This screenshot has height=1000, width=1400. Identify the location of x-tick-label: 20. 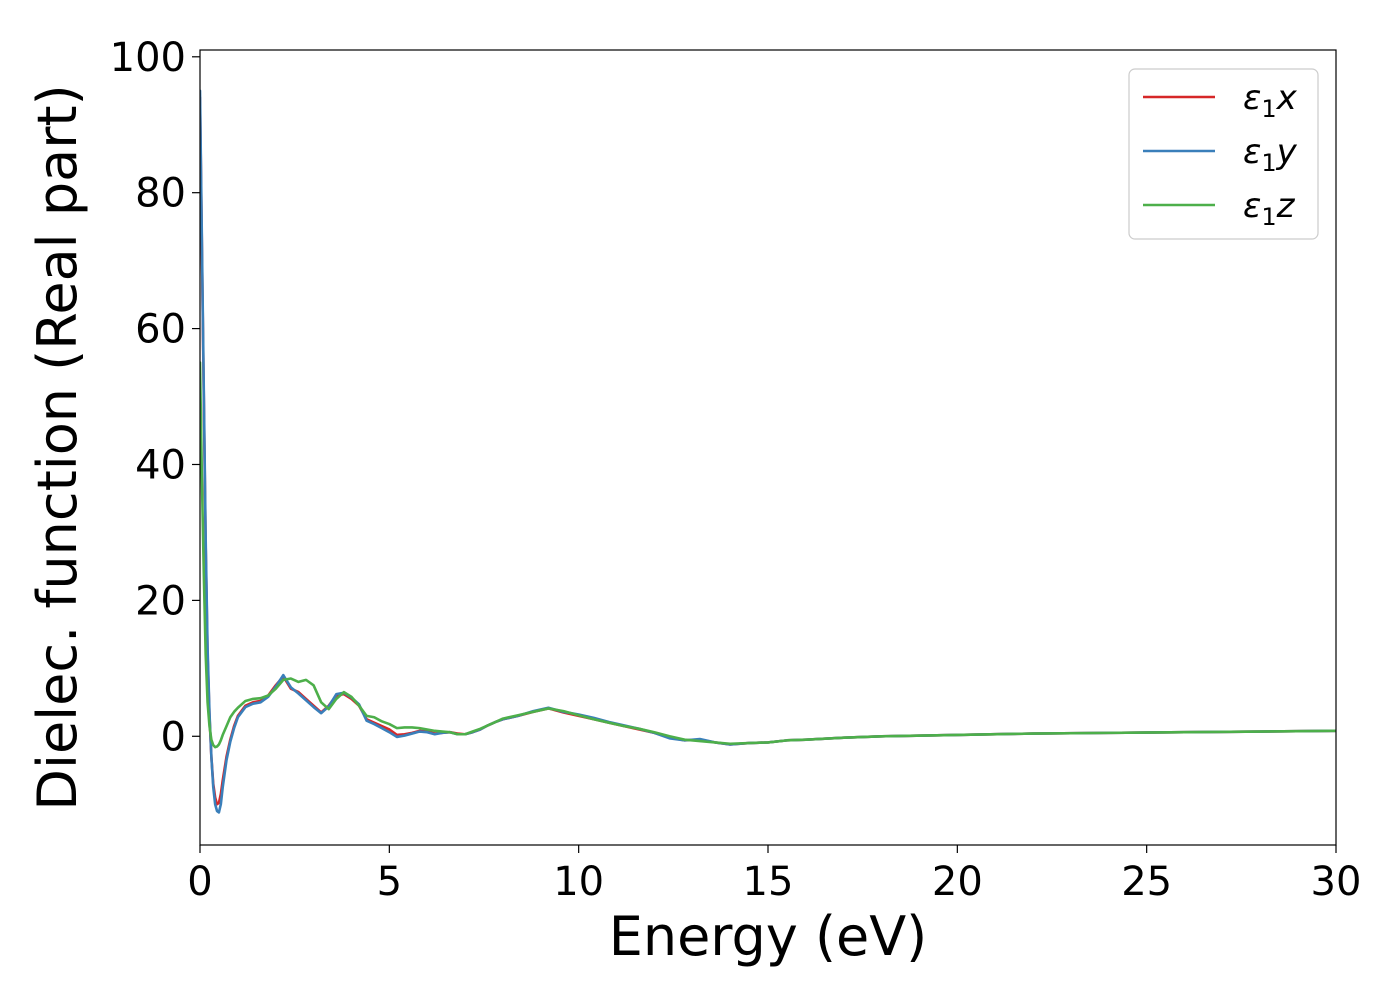
(957, 882).